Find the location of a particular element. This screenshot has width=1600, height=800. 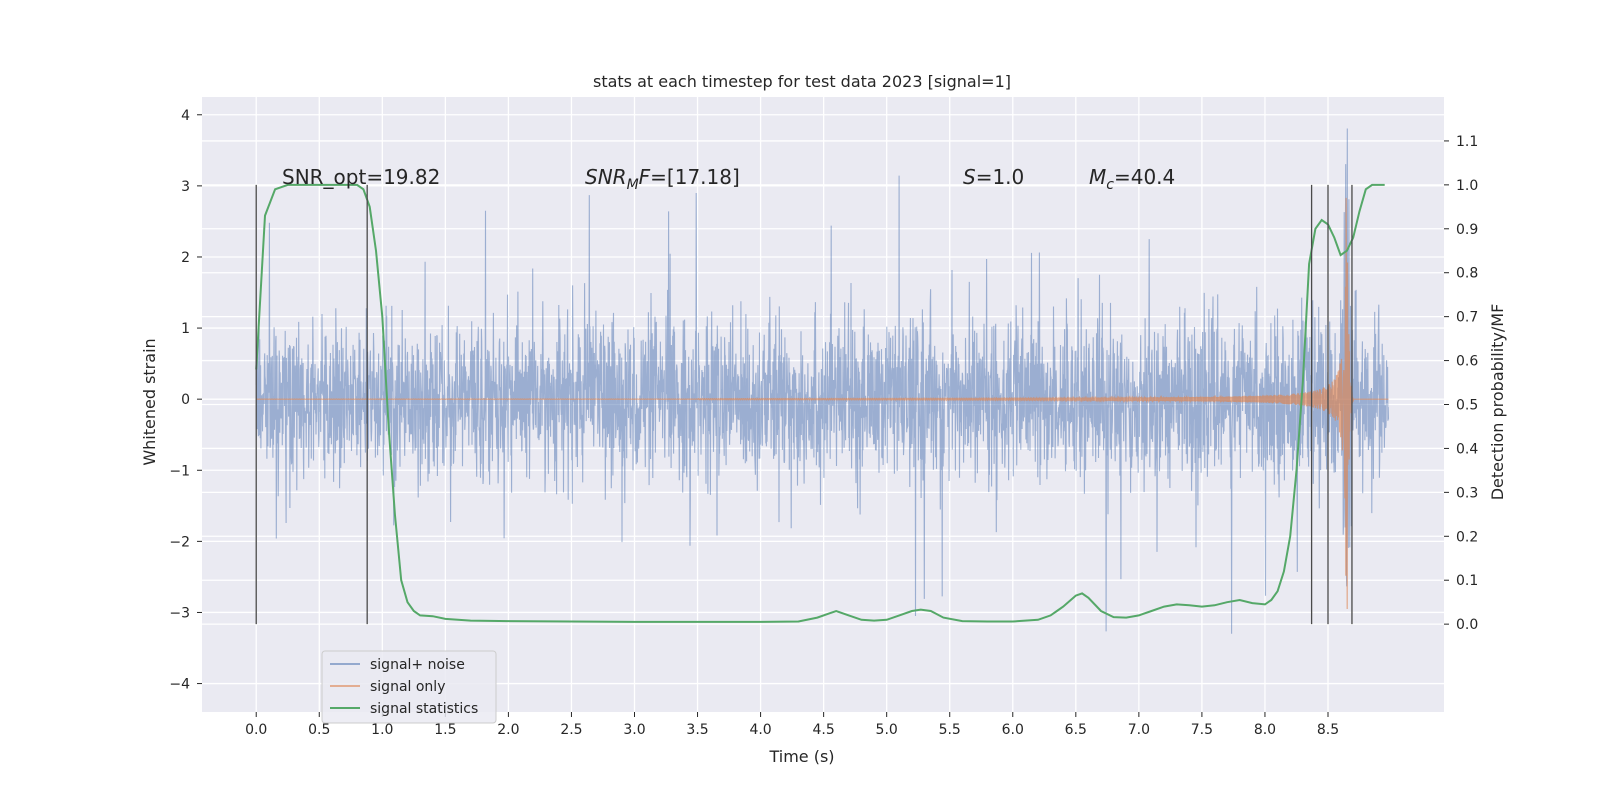

mc-subscript: c is located at coordinates (1110, 185).